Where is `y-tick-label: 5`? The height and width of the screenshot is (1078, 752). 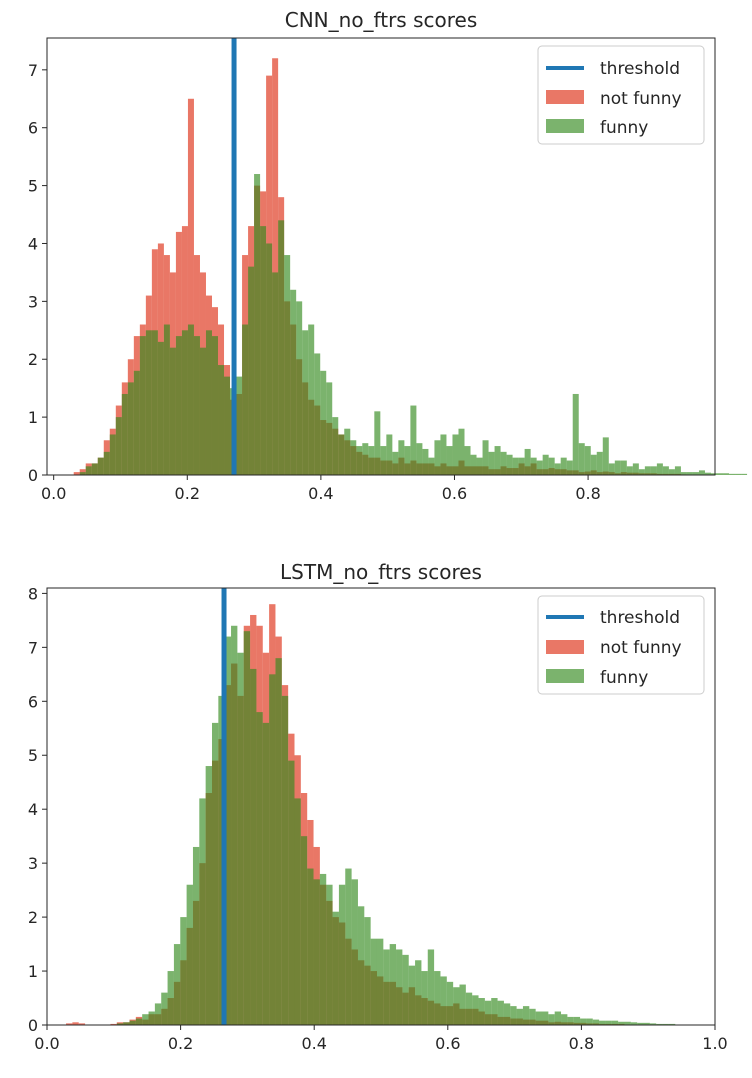 y-tick-label: 5 is located at coordinates (33, 186).